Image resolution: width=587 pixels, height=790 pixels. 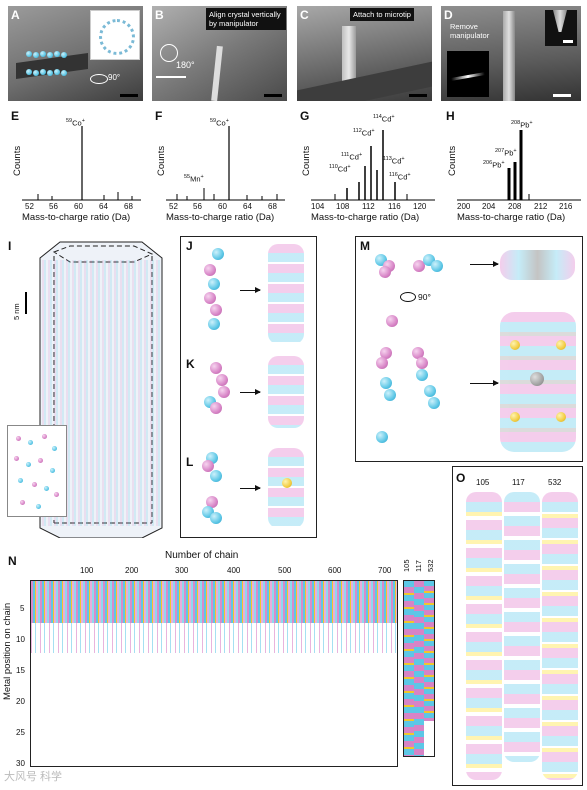 What do you see at coordinates (537, 265) in the screenshot?
I see `cluster-top-right` at bounding box center [537, 265].